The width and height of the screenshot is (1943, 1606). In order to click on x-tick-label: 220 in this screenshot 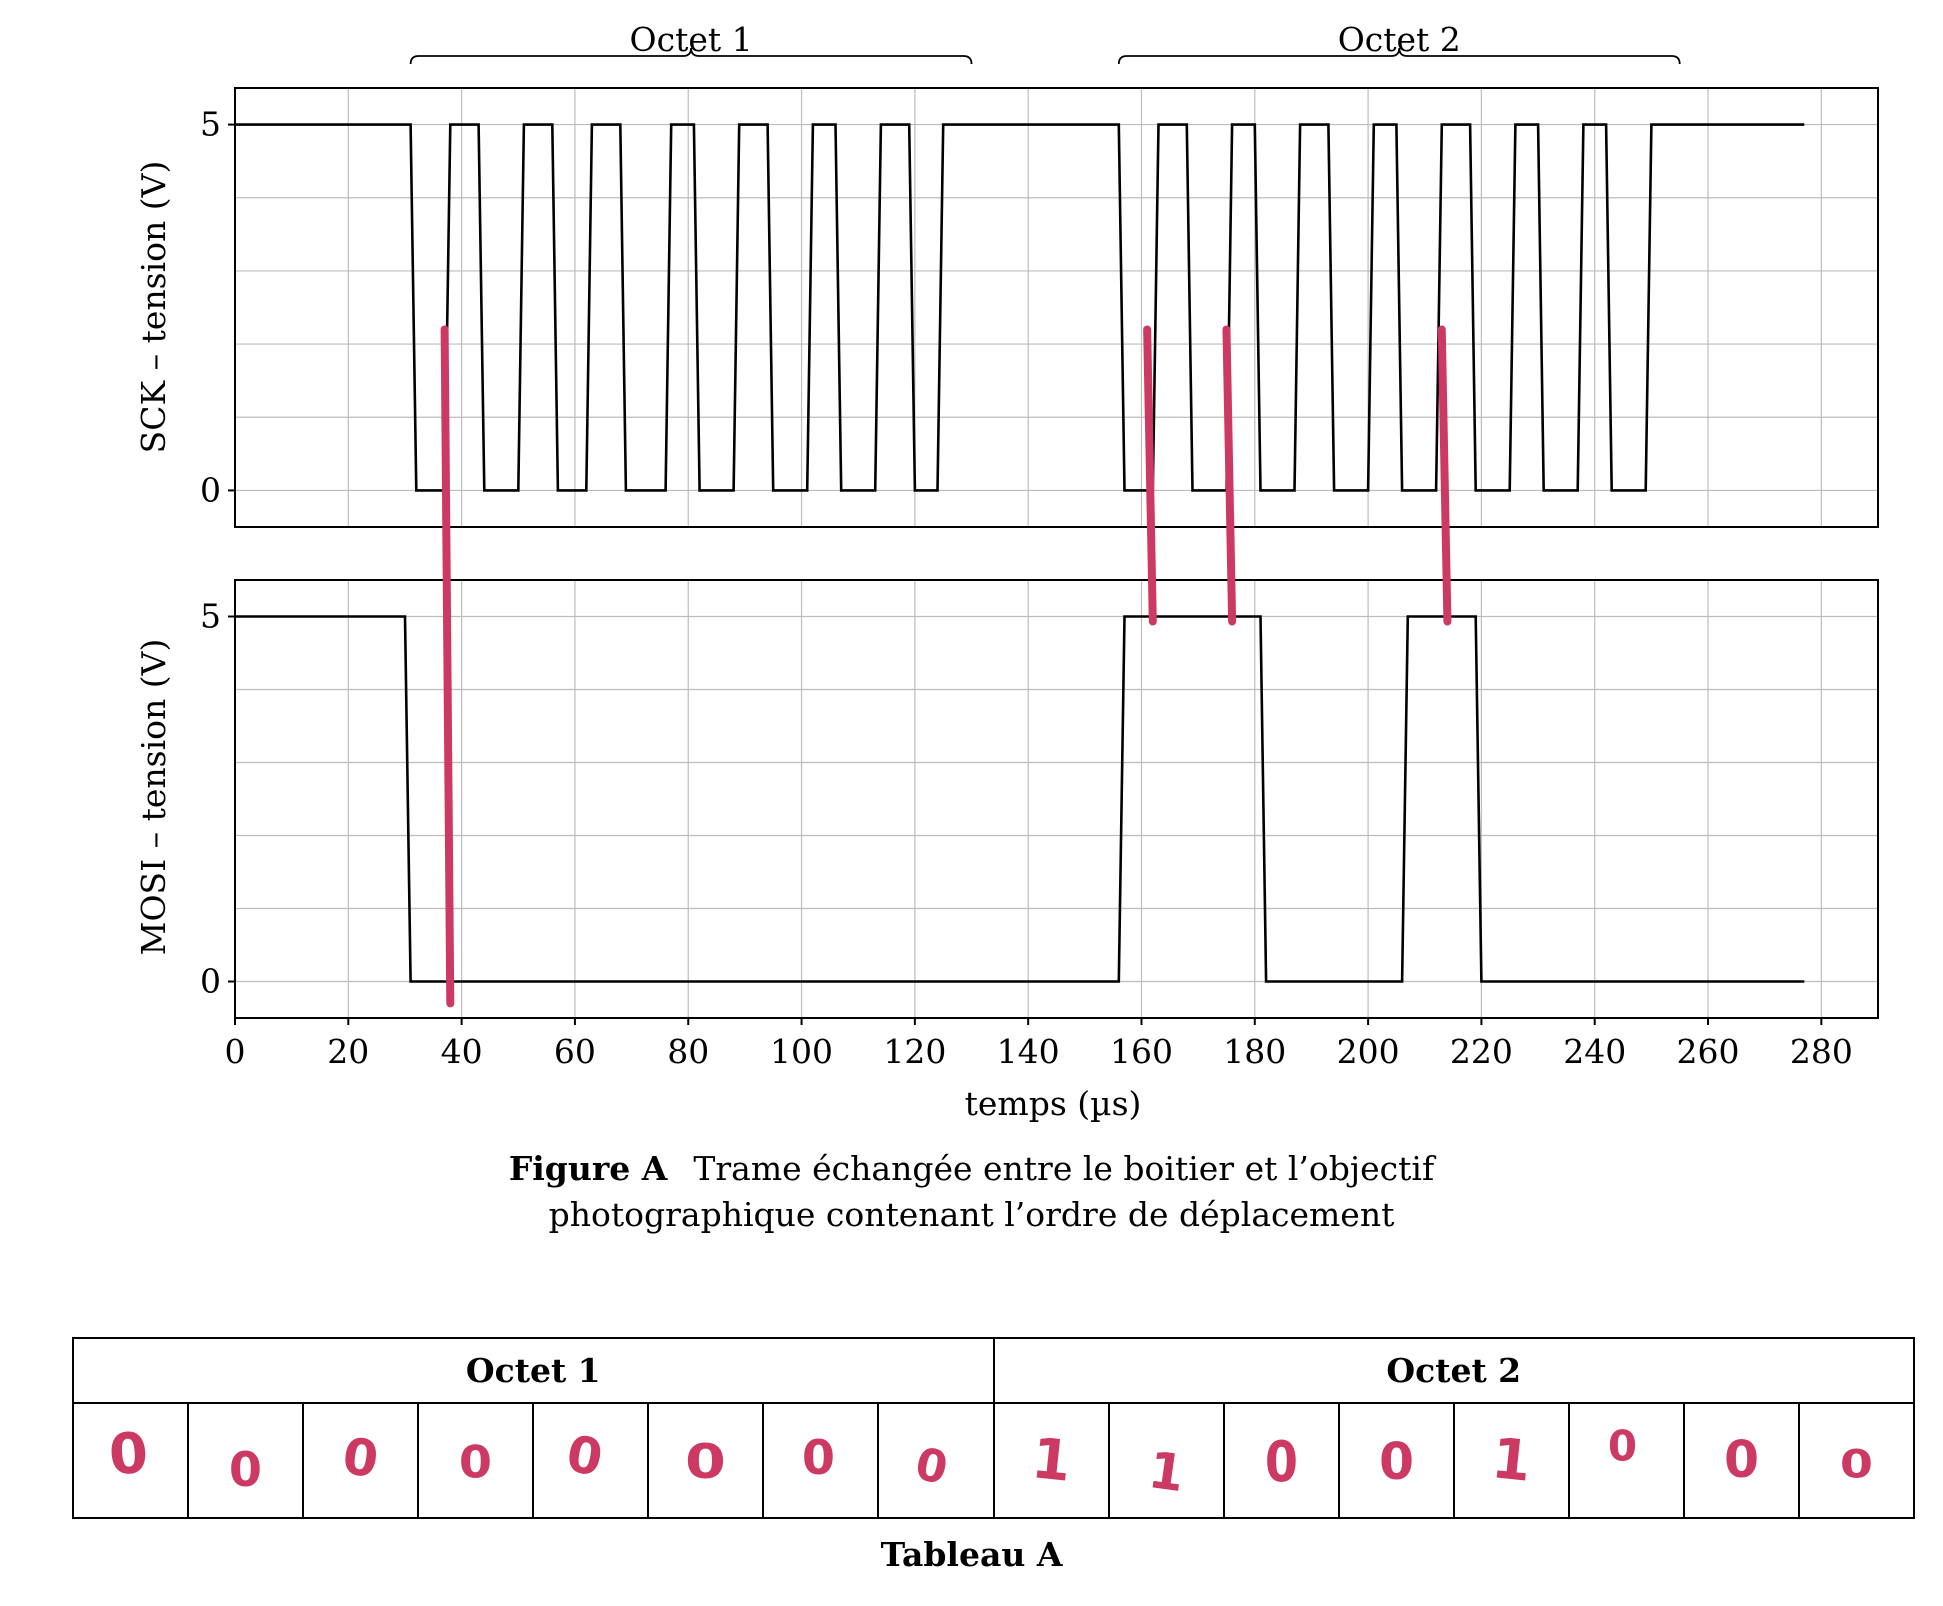, I will do `click(1481, 1051)`.